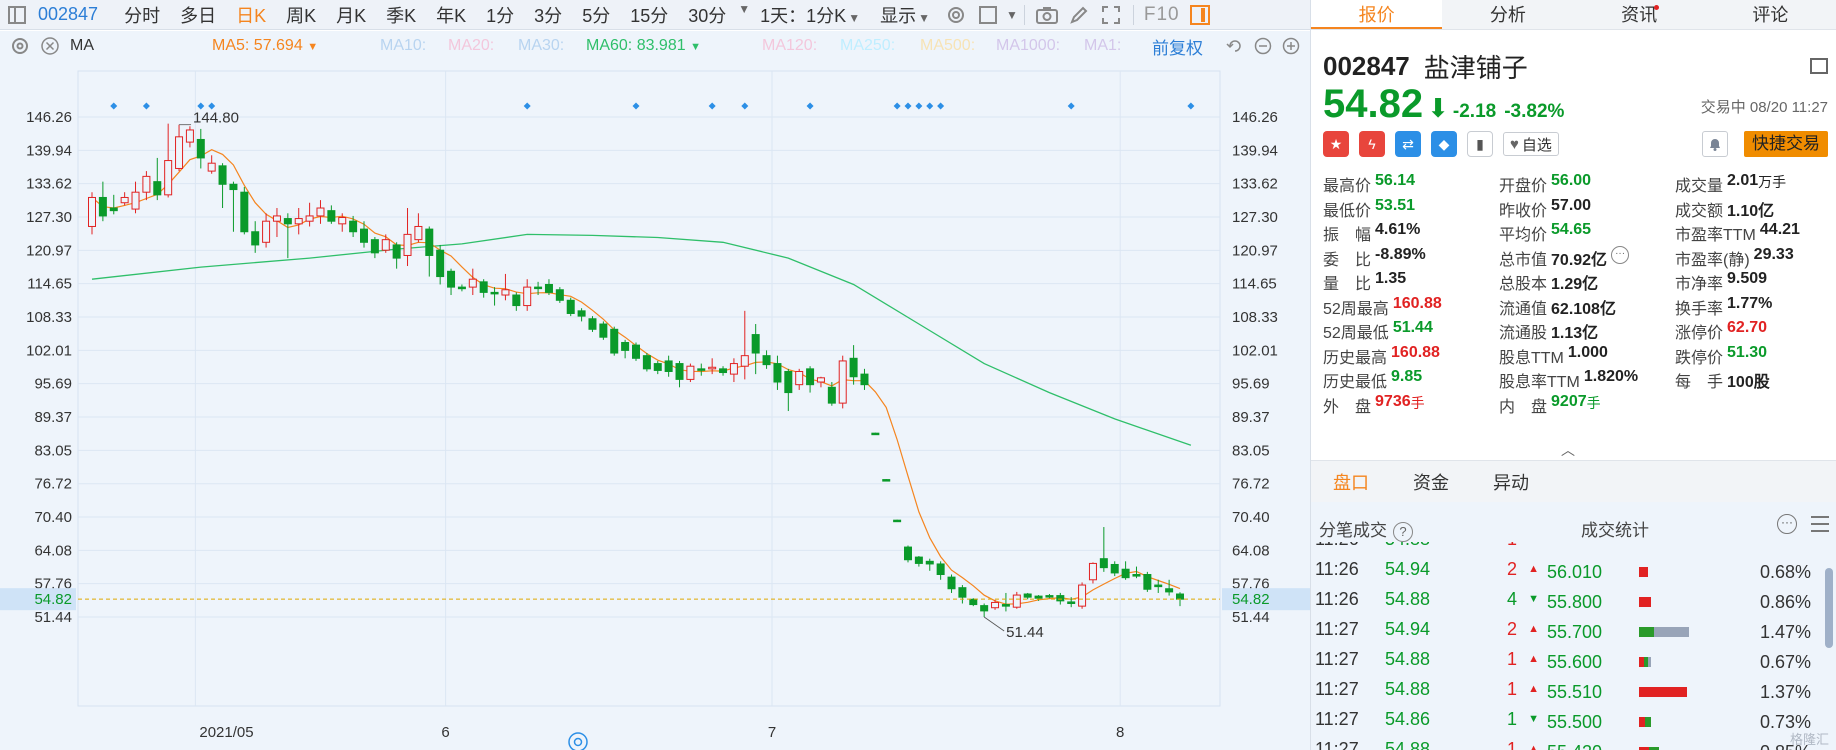 The image size is (1836, 750). What do you see at coordinates (17, 14) in the screenshot?
I see `sidebar-toggle-icon` at bounding box center [17, 14].